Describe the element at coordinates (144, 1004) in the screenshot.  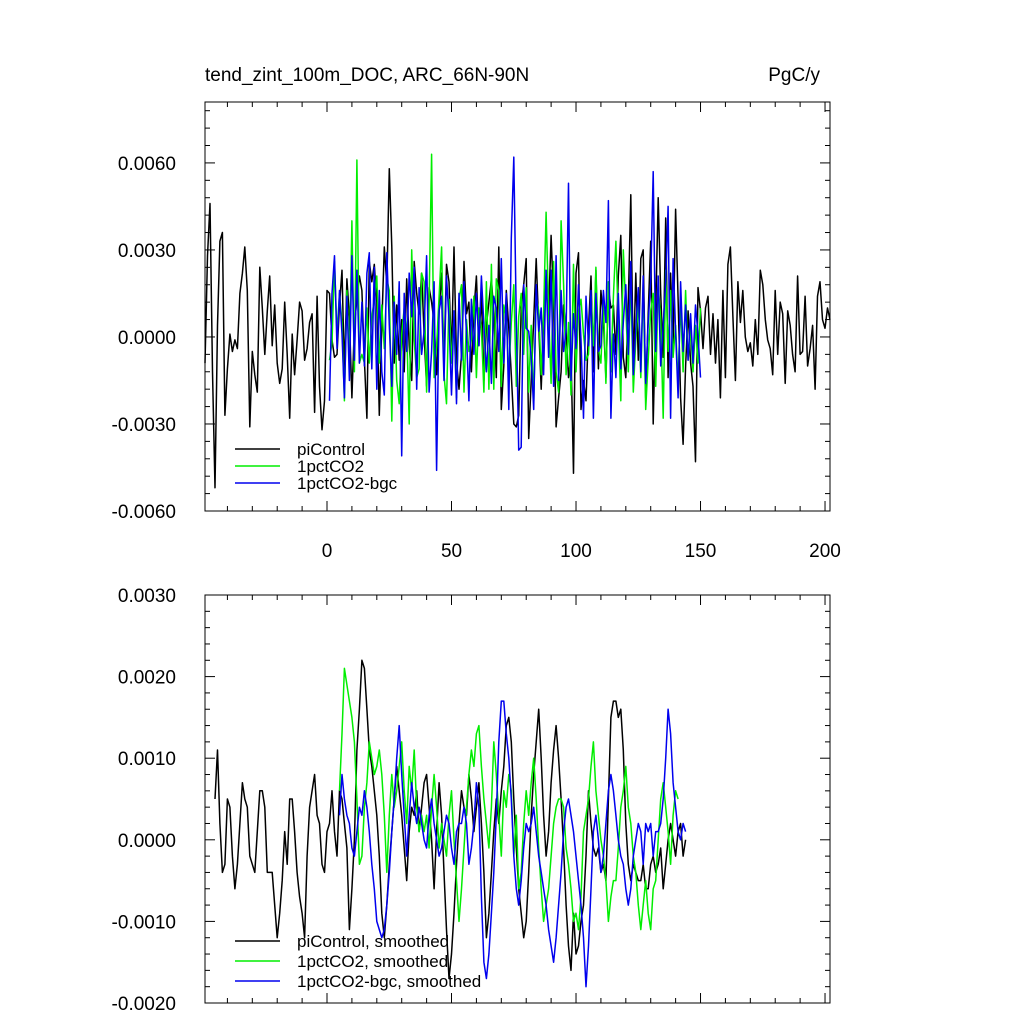
I see `y-tick-label: -0.0020` at that location.